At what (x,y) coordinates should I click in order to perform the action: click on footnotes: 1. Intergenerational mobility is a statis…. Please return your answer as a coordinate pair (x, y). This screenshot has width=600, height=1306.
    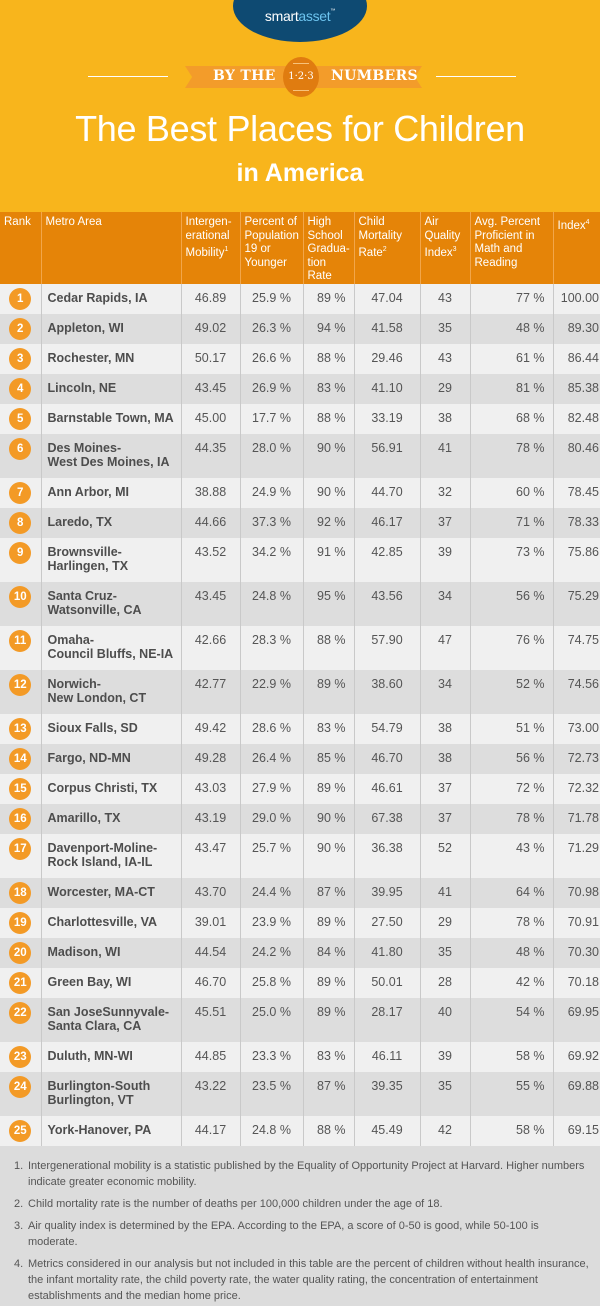
    Looking at the image, I should click on (300, 1225).